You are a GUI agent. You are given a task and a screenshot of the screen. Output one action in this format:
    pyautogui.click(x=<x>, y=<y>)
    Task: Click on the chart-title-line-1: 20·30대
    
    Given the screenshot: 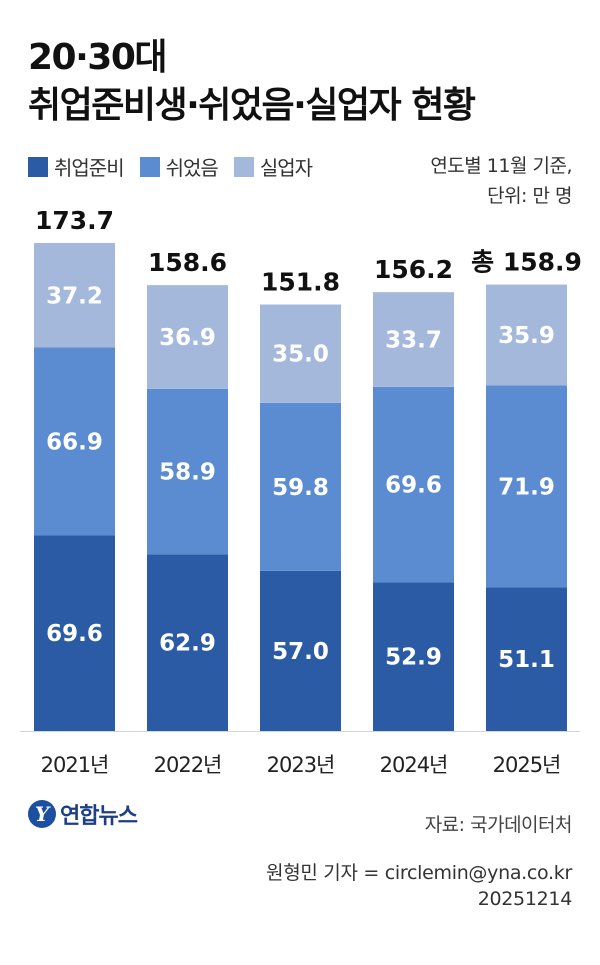 What is the action you would take?
    pyautogui.click(x=98, y=57)
    